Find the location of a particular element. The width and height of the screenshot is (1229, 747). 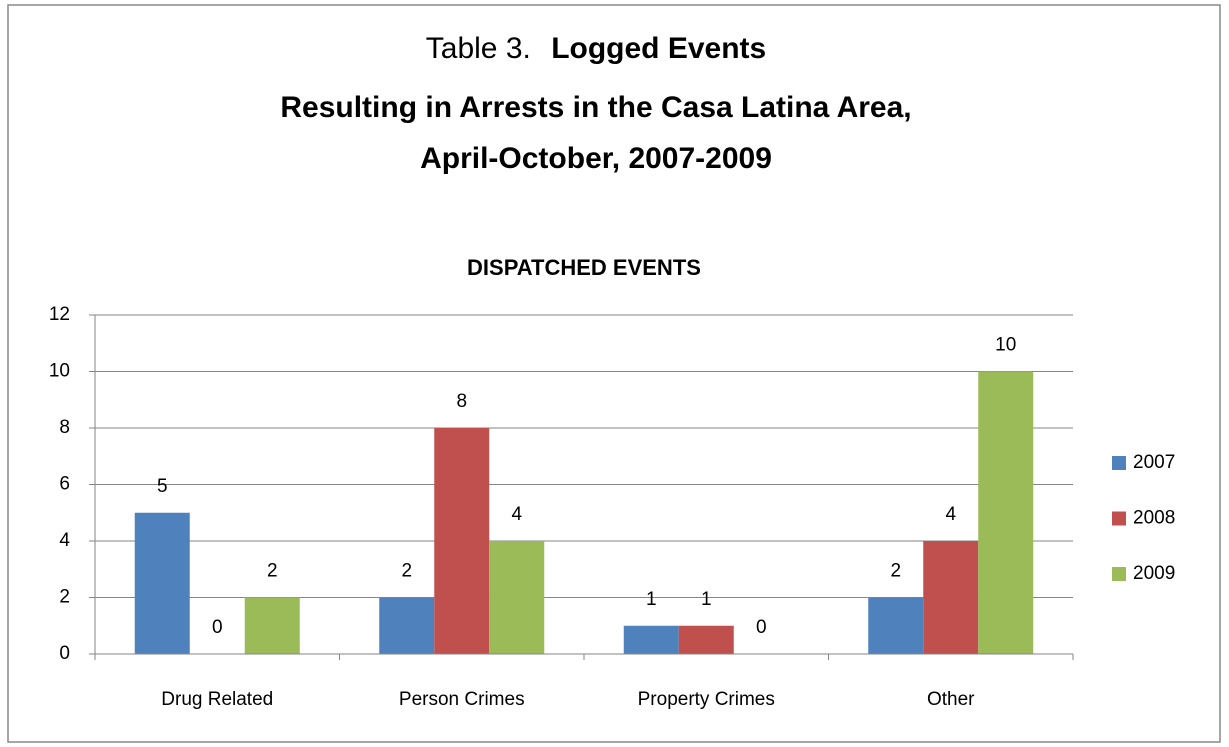

y-tick-label: 6 is located at coordinates (64, 484).